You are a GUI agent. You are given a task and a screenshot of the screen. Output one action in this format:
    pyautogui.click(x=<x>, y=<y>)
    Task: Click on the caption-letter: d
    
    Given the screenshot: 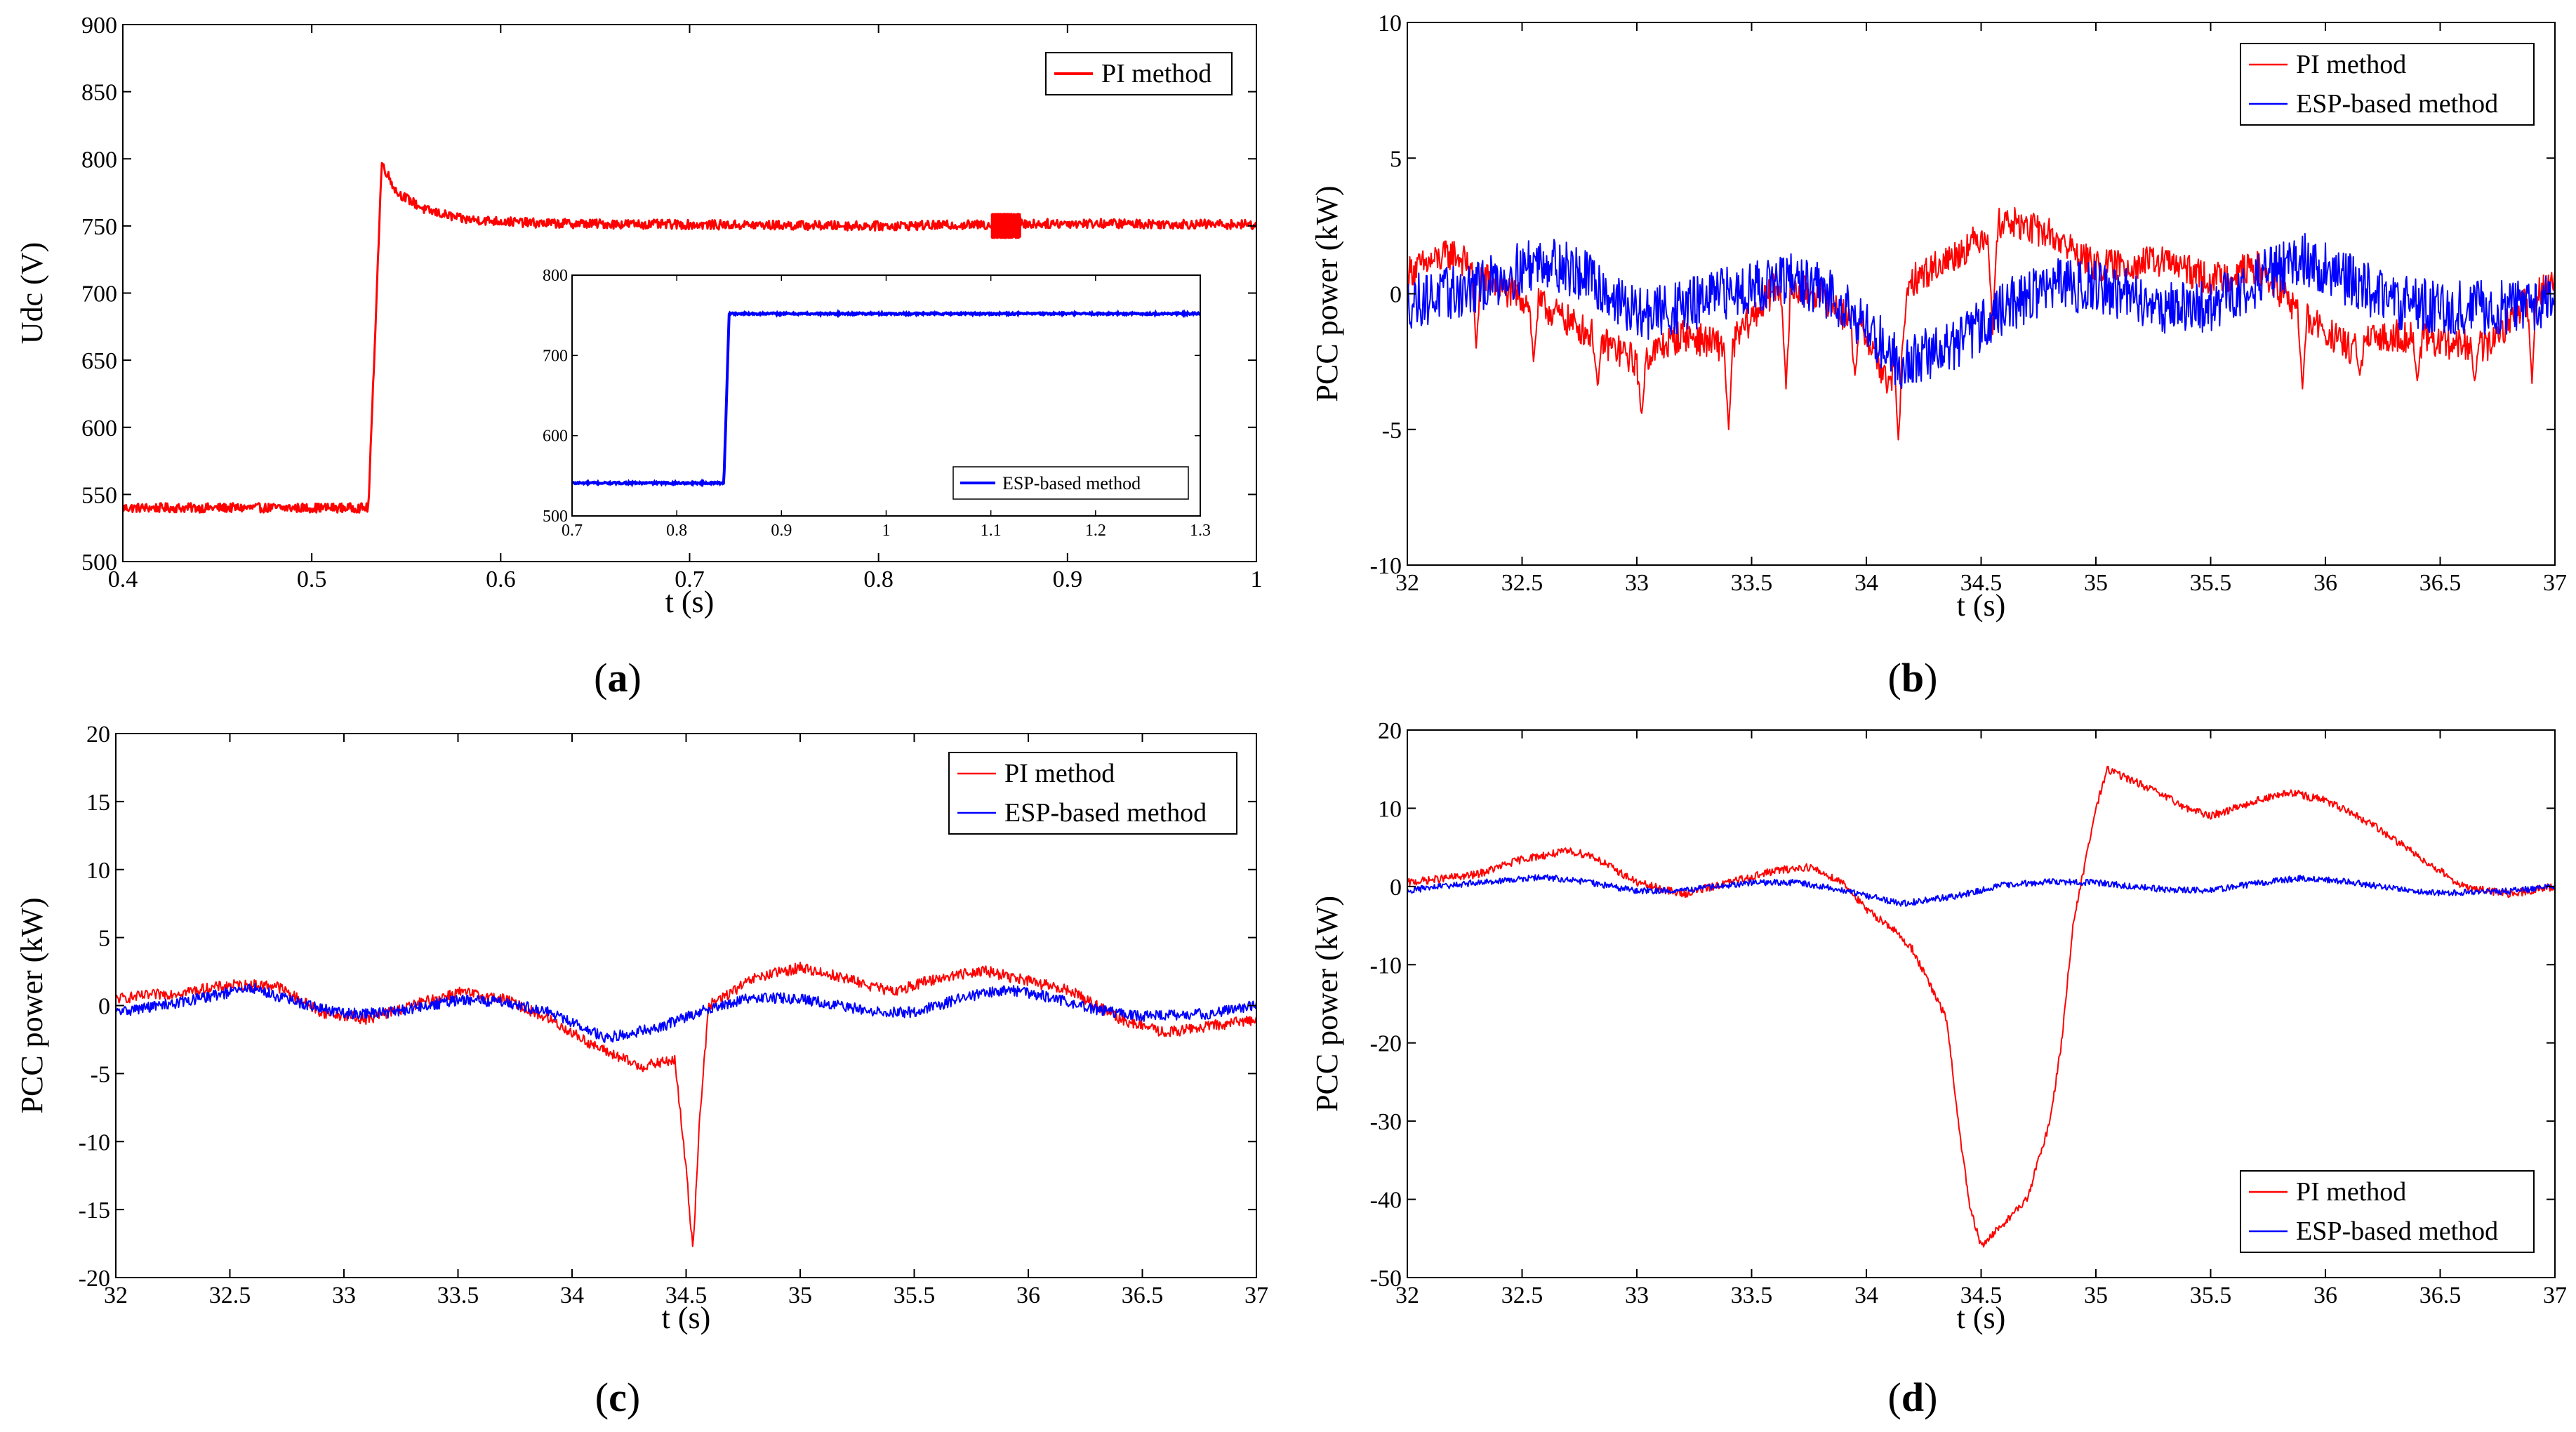 What is the action you would take?
    pyautogui.click(x=1913, y=1397)
    